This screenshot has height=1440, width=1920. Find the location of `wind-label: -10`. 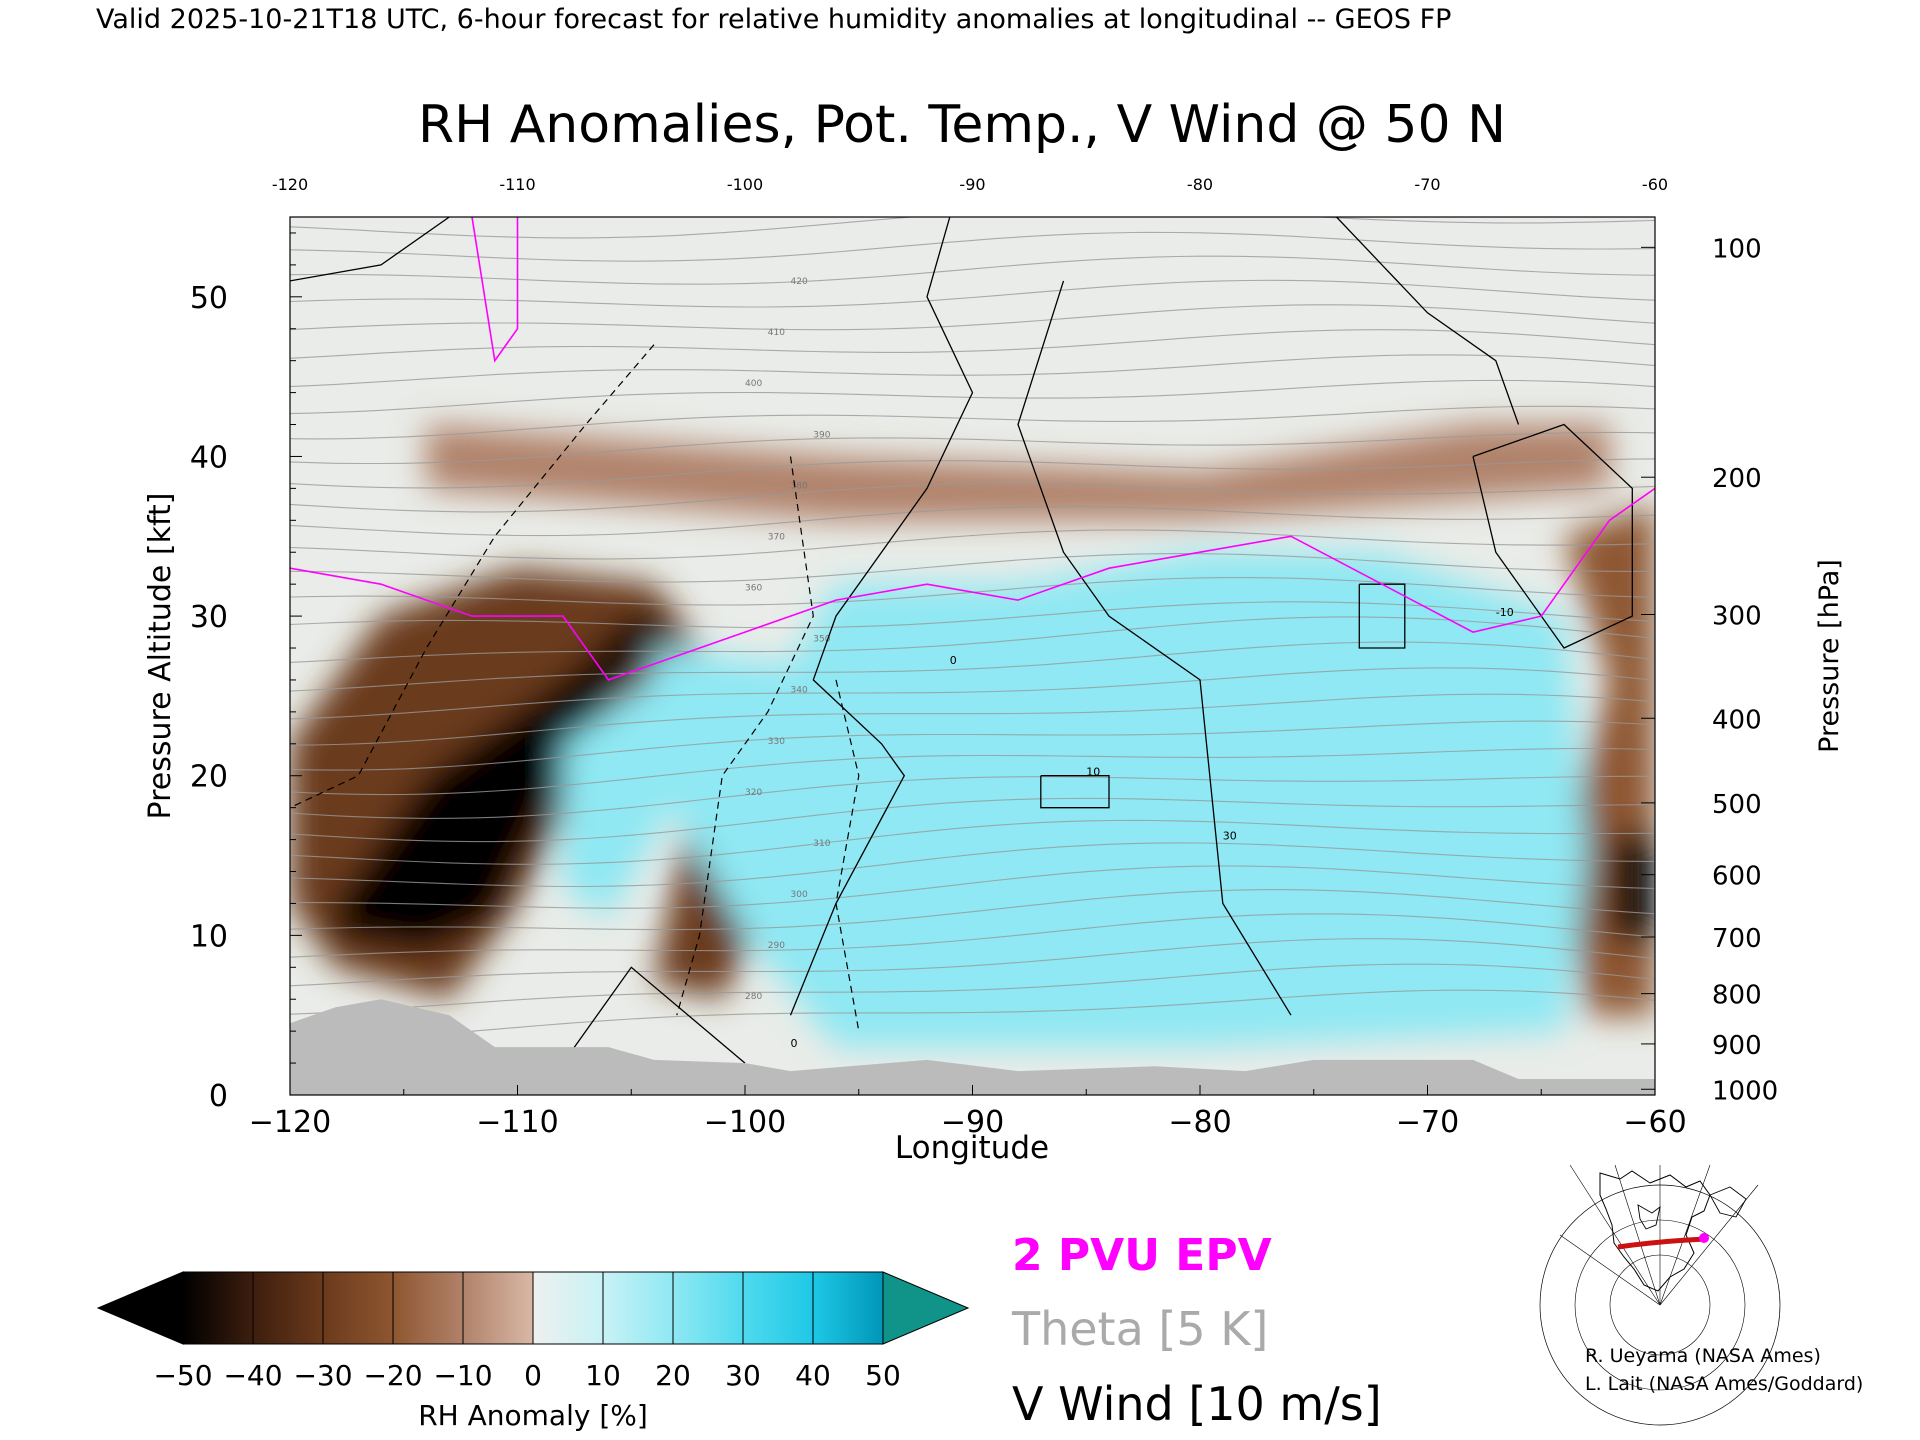

wind-label: -10 is located at coordinates (1505, 612).